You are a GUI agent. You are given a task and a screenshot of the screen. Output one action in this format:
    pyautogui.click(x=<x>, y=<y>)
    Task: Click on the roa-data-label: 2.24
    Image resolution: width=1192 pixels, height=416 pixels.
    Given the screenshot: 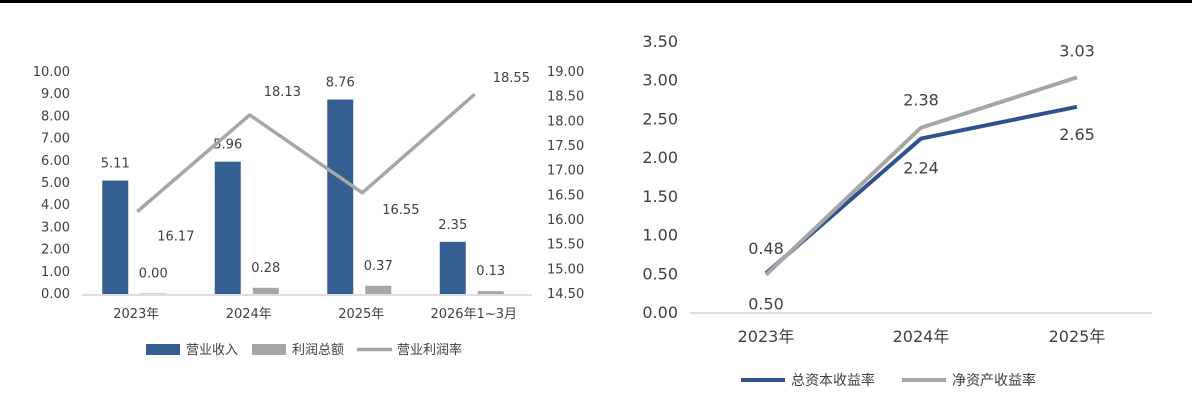 What is the action you would take?
    pyautogui.click(x=921, y=168)
    